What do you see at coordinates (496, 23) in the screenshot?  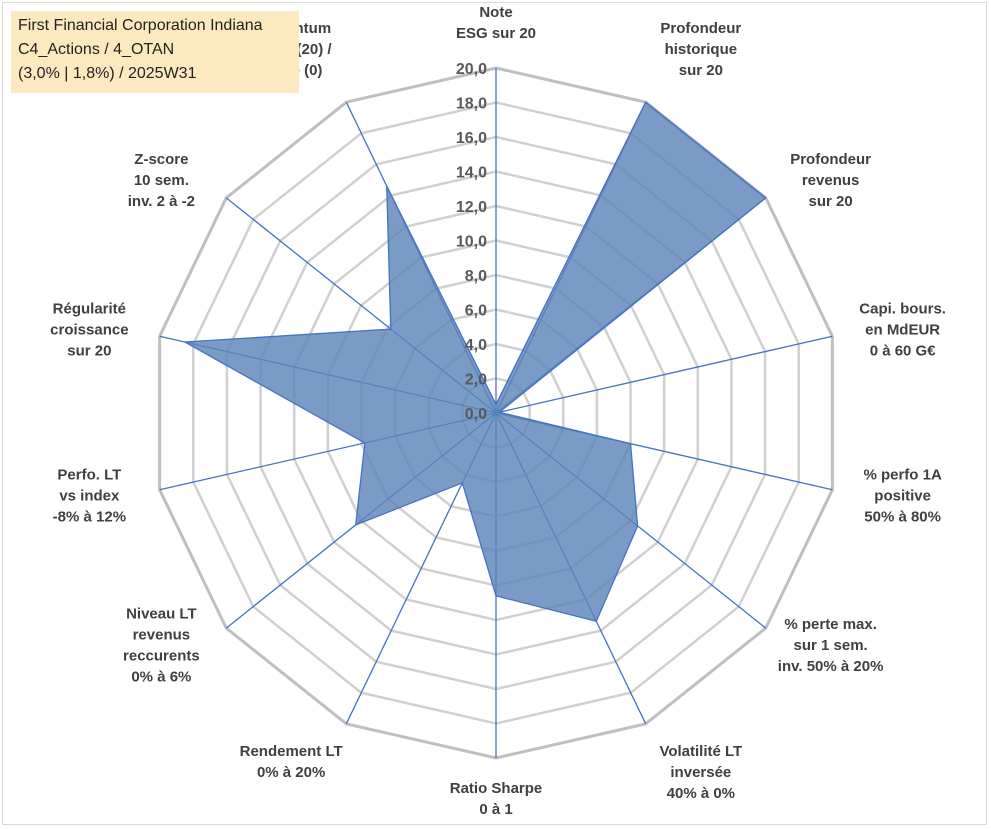 I see `axis-label: Note ESG sur 20` at bounding box center [496, 23].